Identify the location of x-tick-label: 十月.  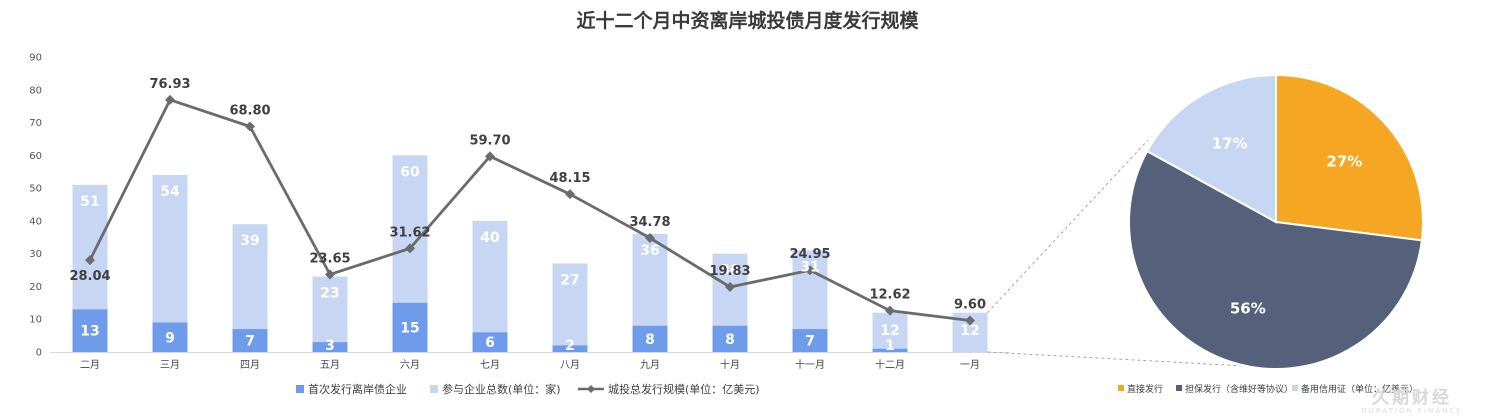
(730, 364).